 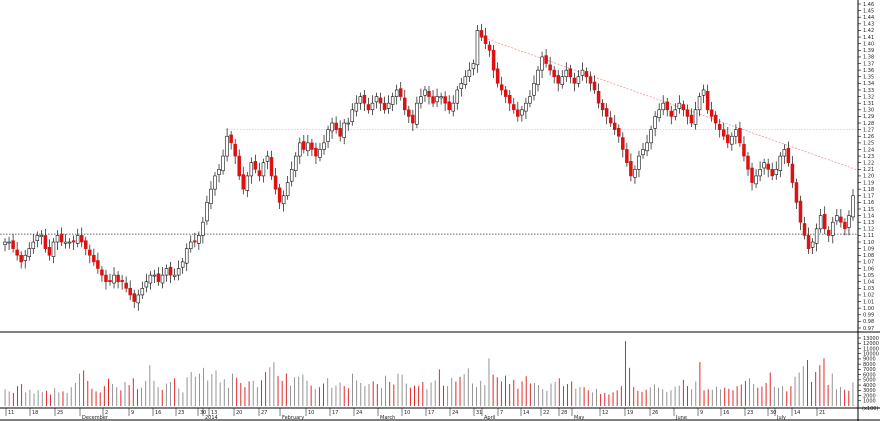 I want to click on price-tick-label: 0.97, so click(x=868, y=329).